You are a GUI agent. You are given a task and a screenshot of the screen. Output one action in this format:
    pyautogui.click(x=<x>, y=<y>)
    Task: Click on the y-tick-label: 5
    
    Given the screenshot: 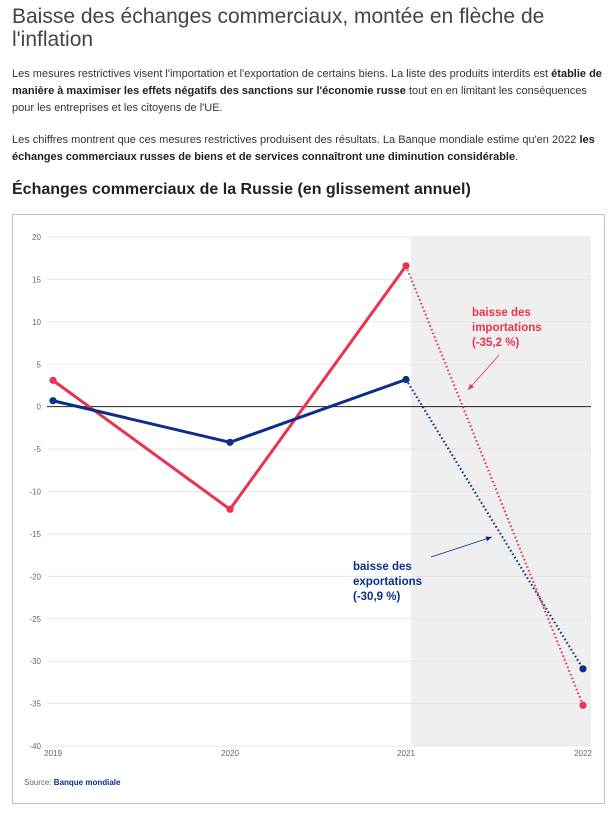 What is the action you would take?
    pyautogui.click(x=39, y=364)
    